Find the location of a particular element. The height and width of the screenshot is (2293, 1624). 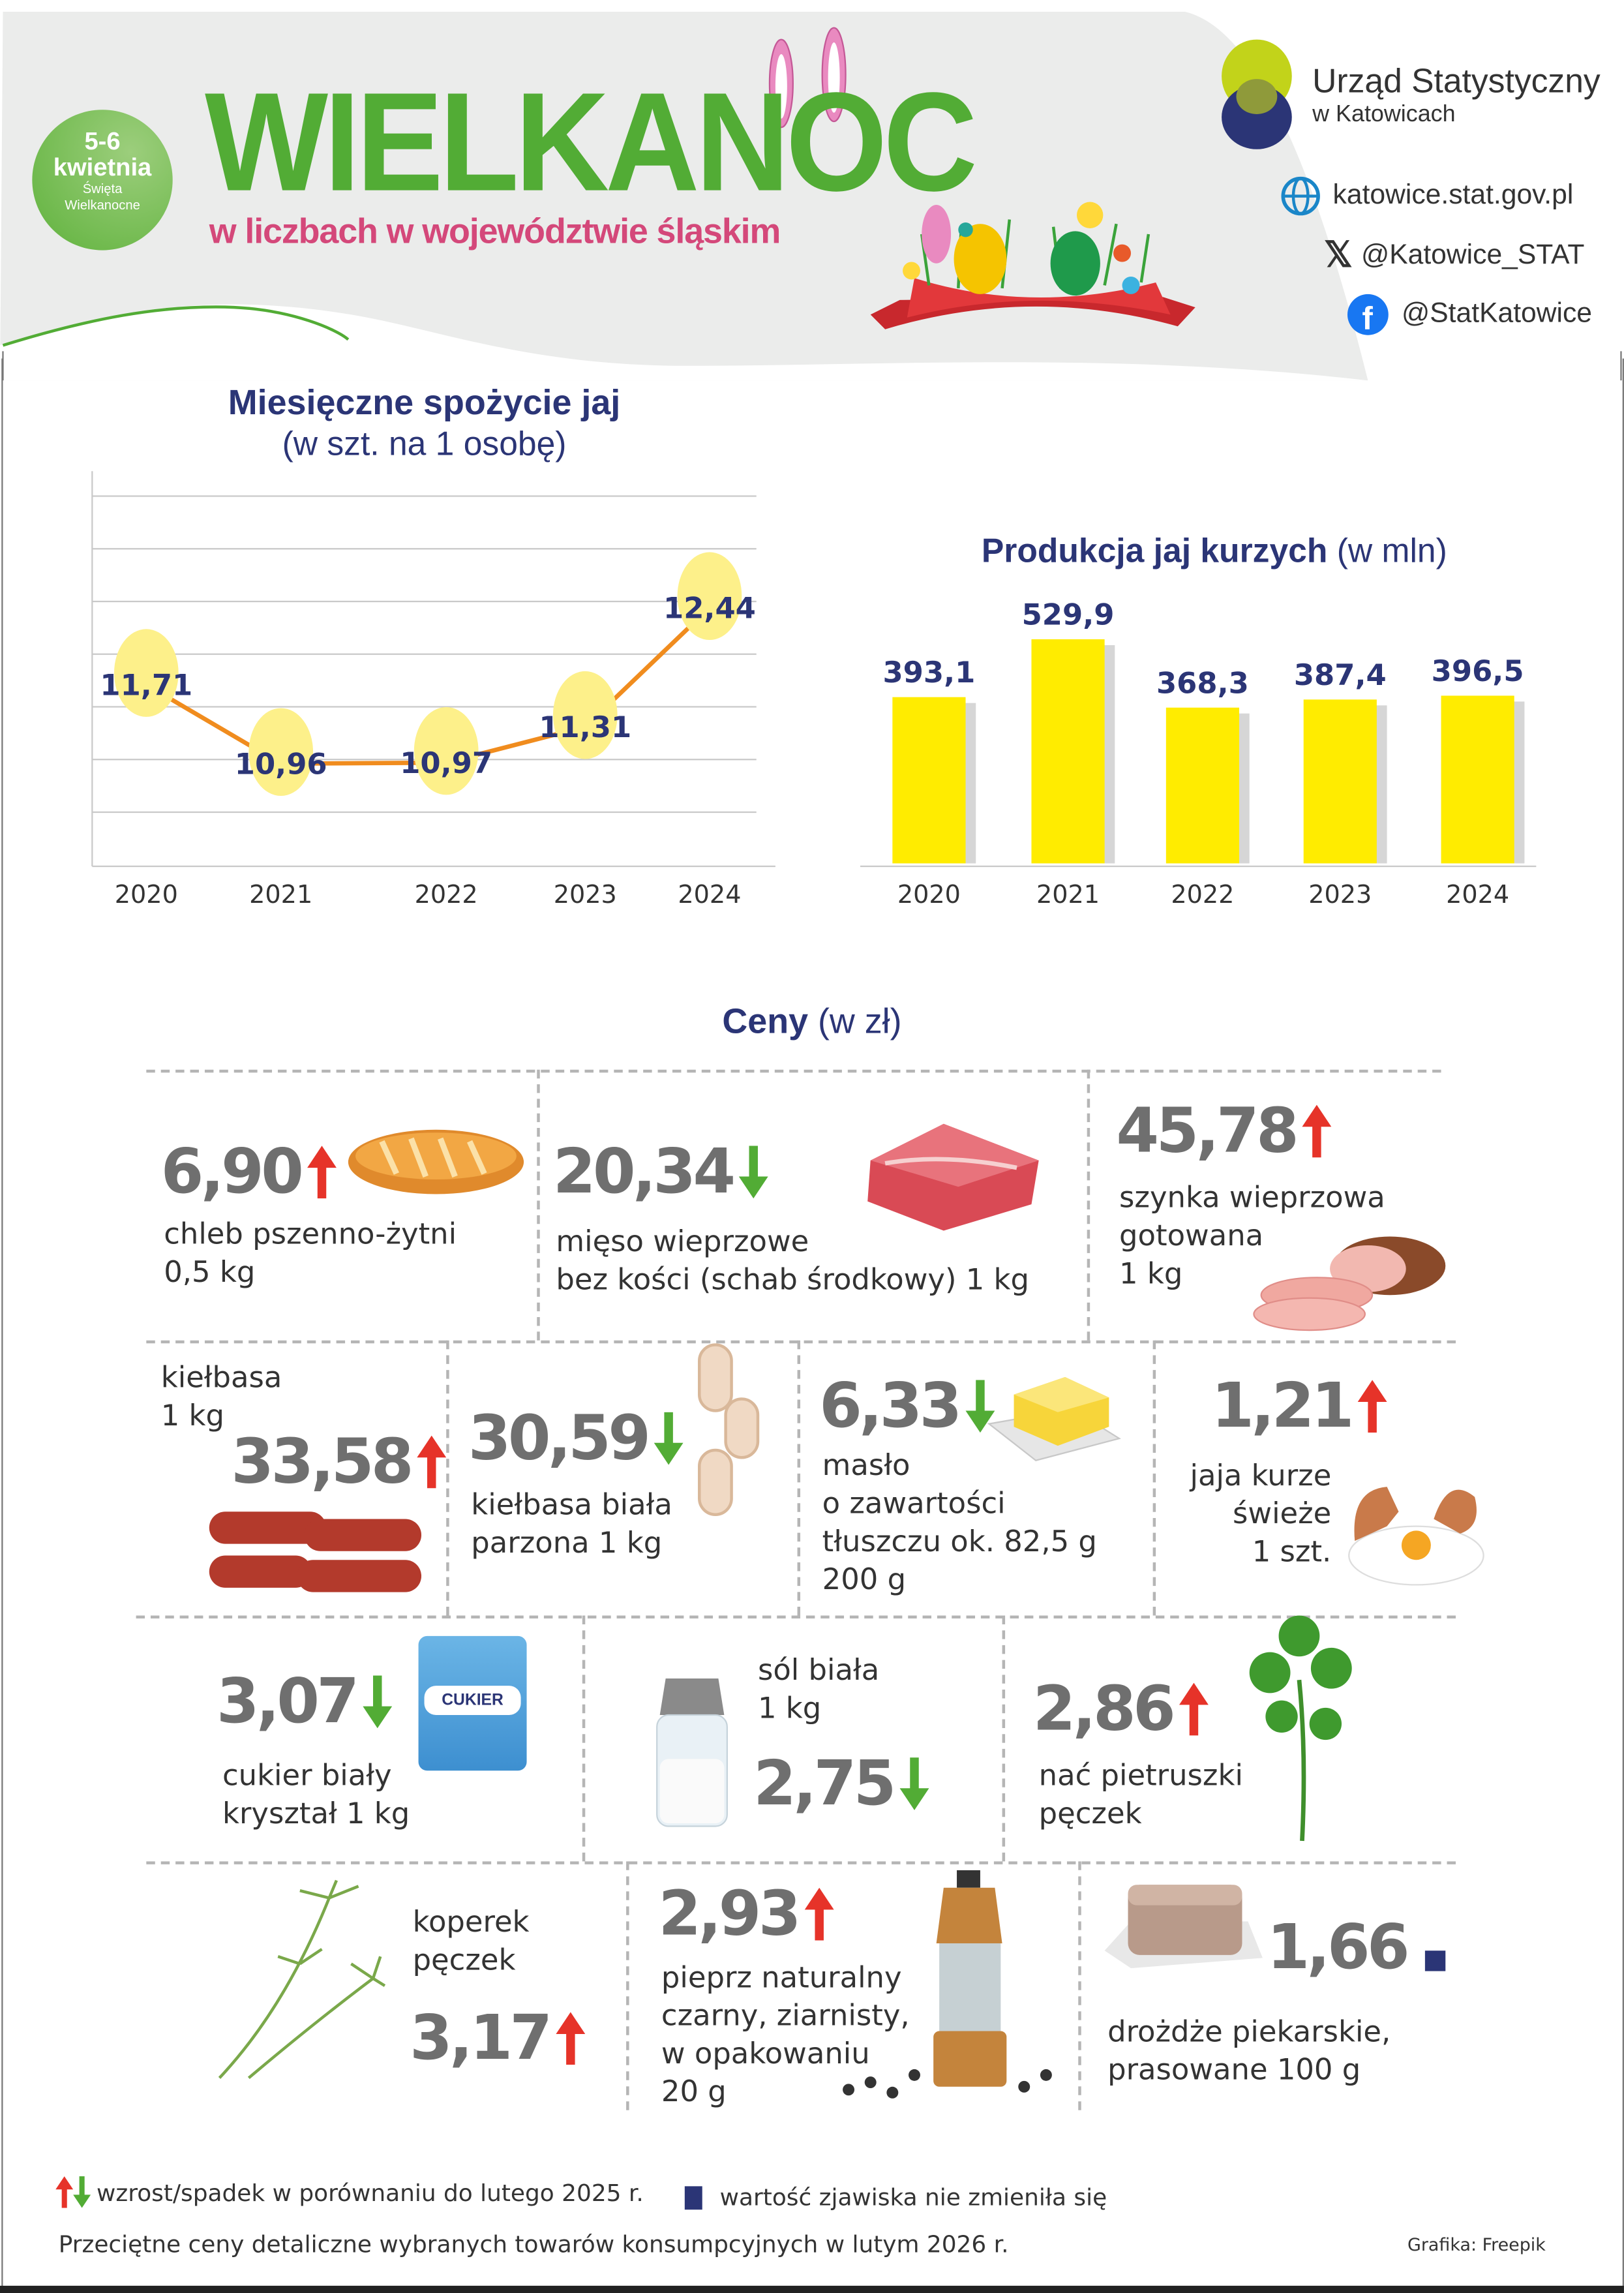

bunny-ears-icon is located at coordinates (807, 78).